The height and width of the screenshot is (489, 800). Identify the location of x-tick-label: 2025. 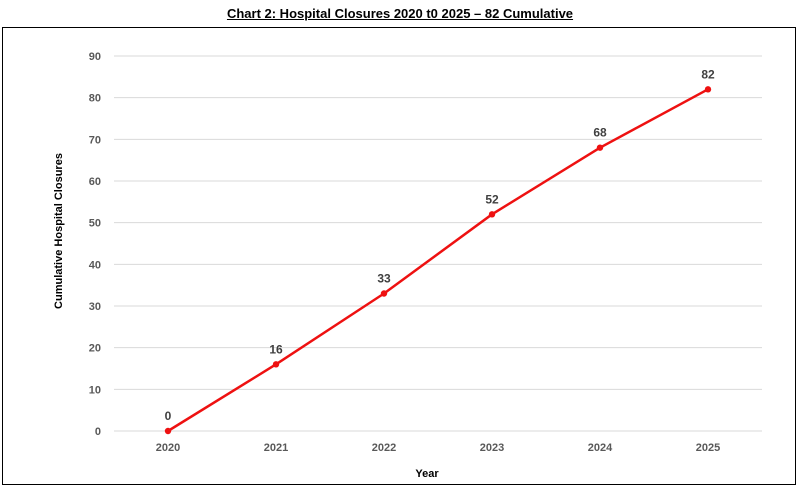
(708, 448).